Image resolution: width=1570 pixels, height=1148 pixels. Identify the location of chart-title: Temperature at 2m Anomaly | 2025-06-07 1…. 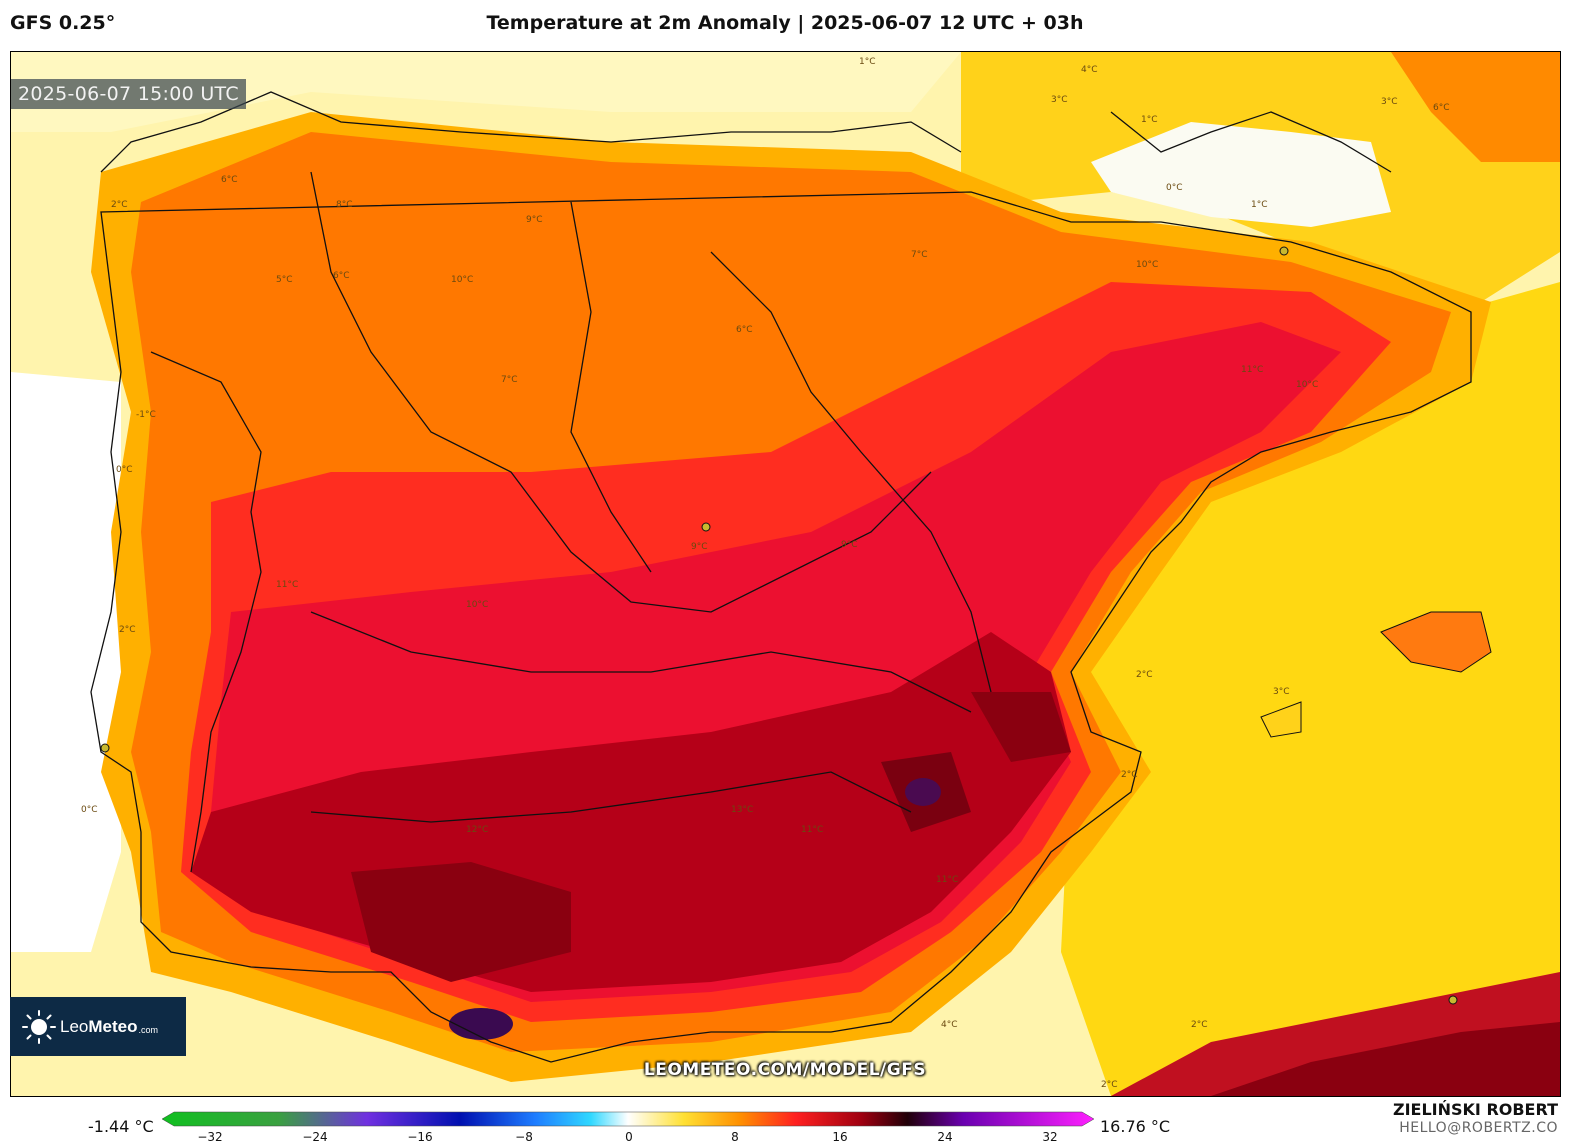
(785, 23).